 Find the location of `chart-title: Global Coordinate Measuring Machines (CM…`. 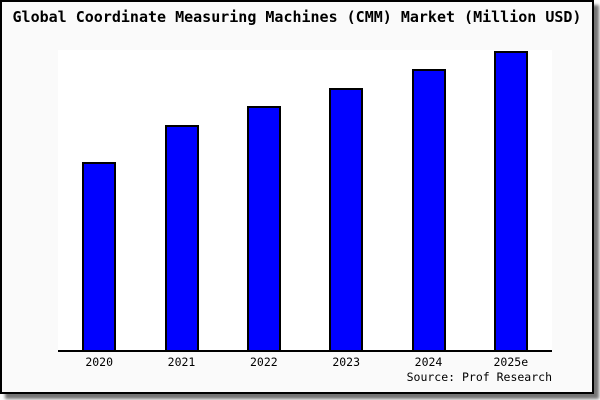

chart-title: Global Coordinate Measuring Machines (CM… is located at coordinates (297, 17).